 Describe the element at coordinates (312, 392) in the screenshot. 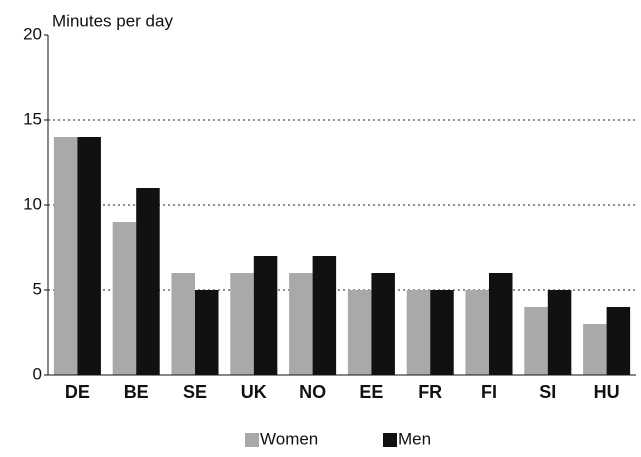

I see `x-tick-label: NO` at that location.